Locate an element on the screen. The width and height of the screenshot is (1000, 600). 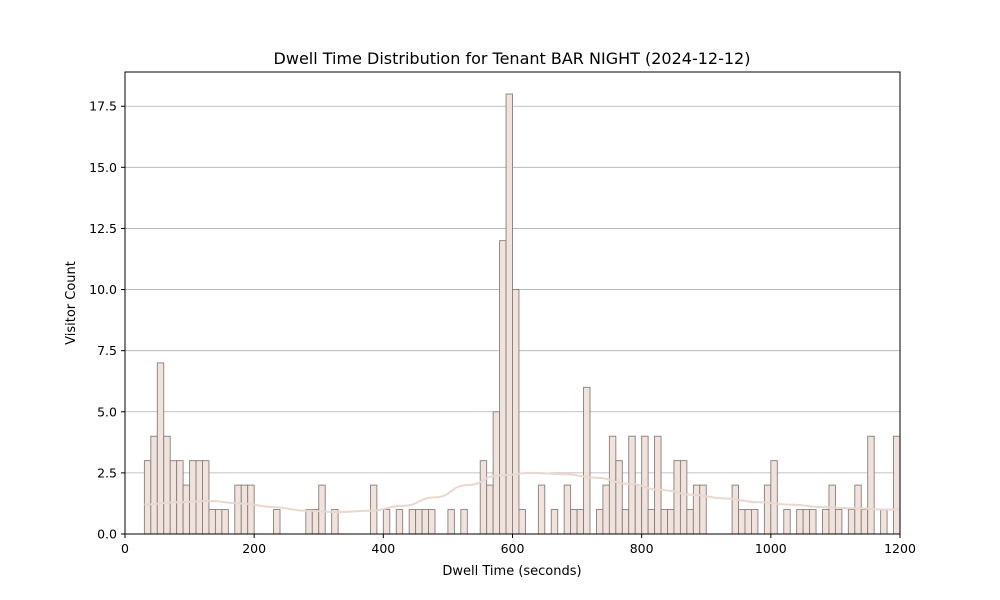
kde-line is located at coordinates (522, 492).